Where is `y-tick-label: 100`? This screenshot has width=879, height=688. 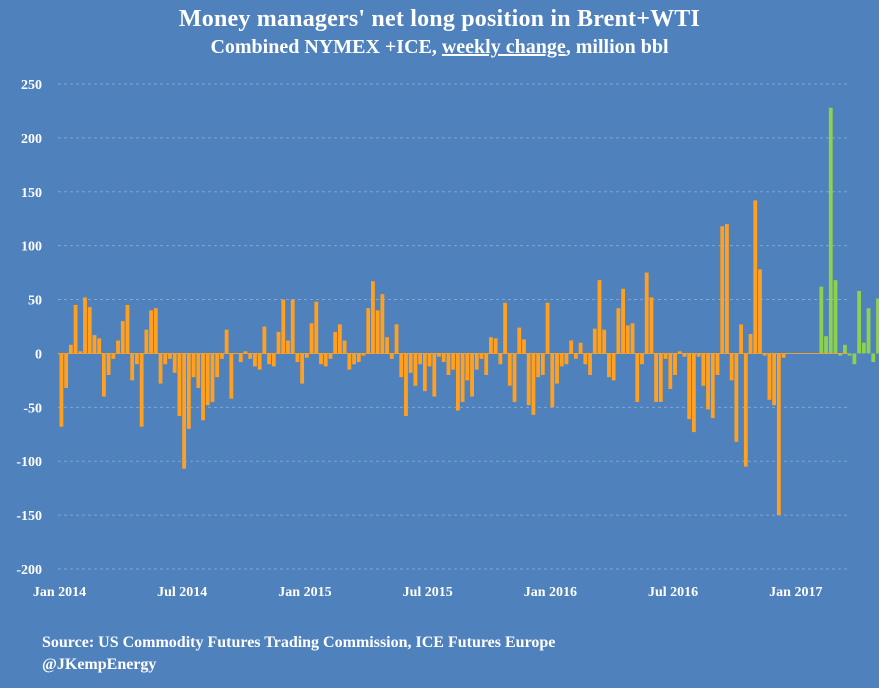
y-tick-label: 100 is located at coordinates (31, 247).